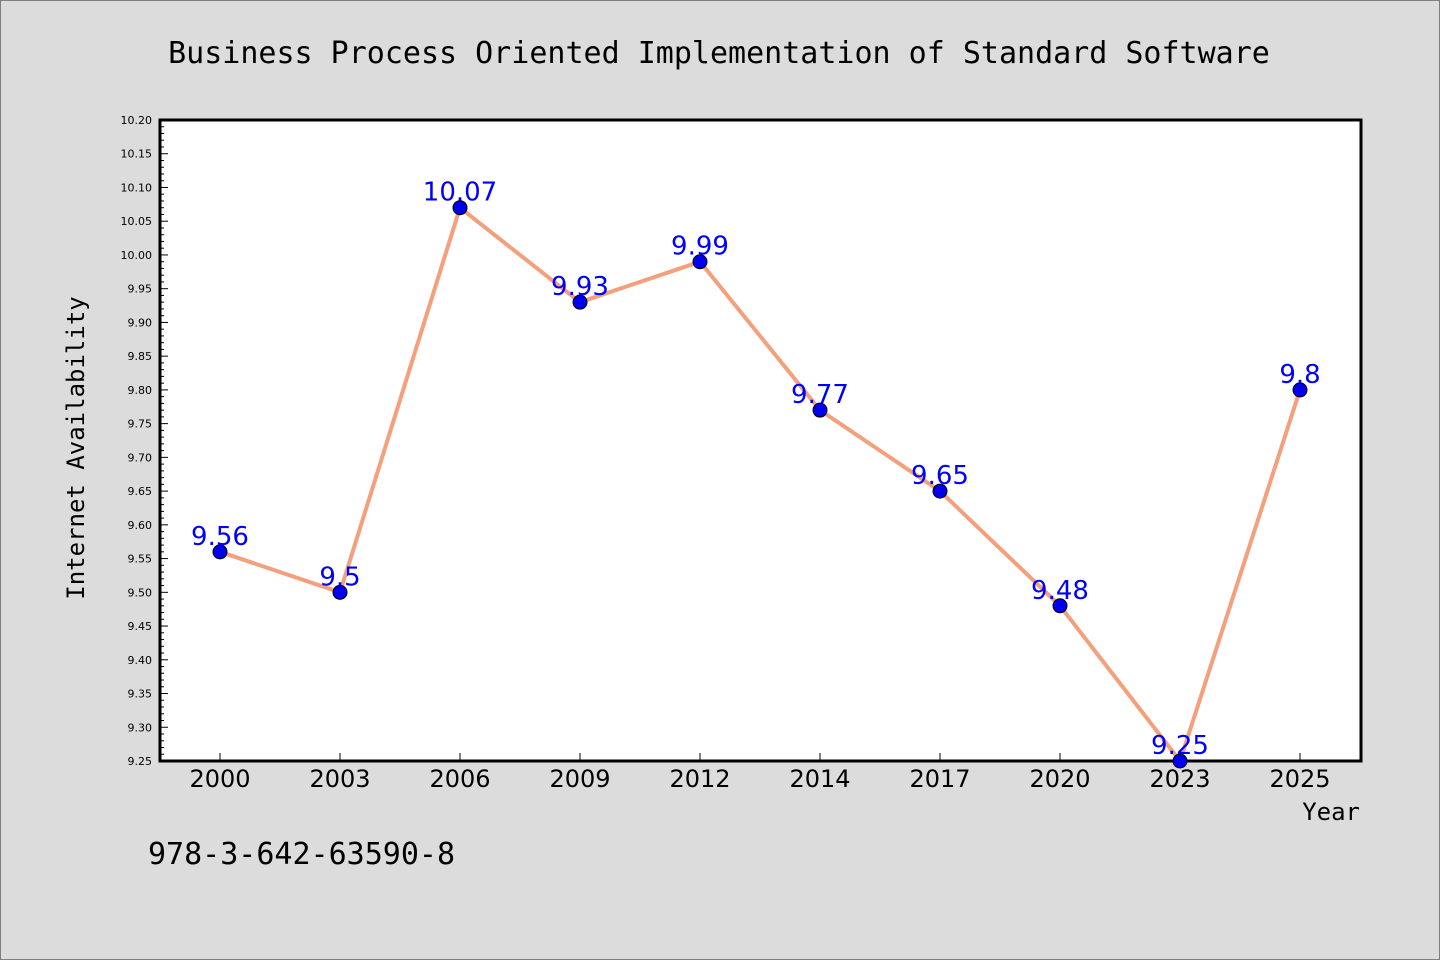  I want to click on y-tick-label: 9.45, so click(140, 626).